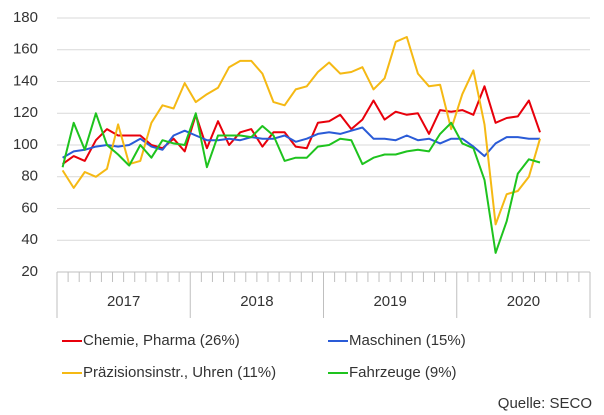 The height and width of the screenshot is (415, 604). Describe the element at coordinates (29, 176) in the screenshot. I see `y-tick-label: 80` at that location.